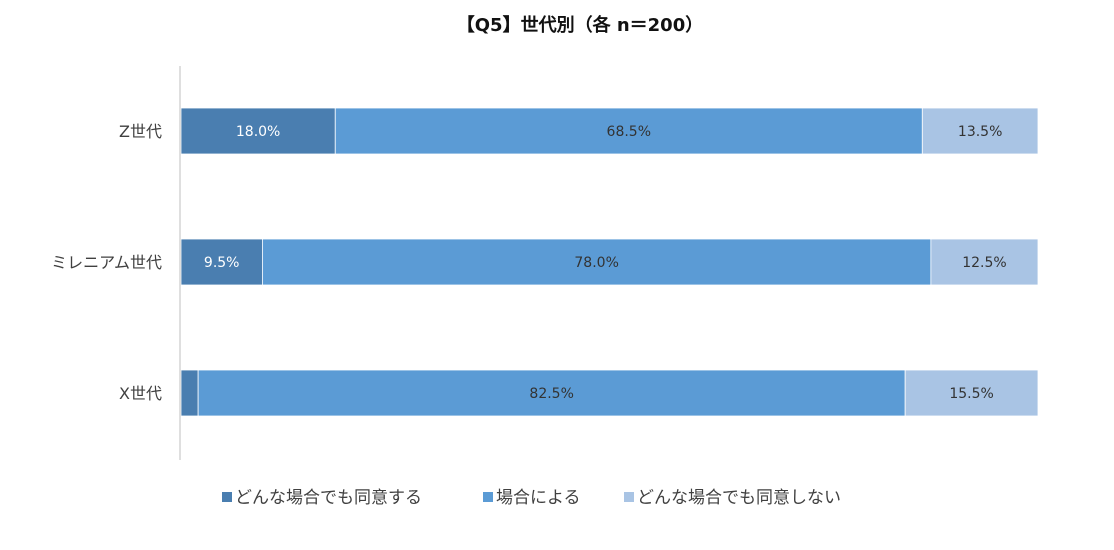 This screenshot has height=550, width=1114. What do you see at coordinates (106, 262) in the screenshot?
I see `category-label: ミレニアム世代` at bounding box center [106, 262].